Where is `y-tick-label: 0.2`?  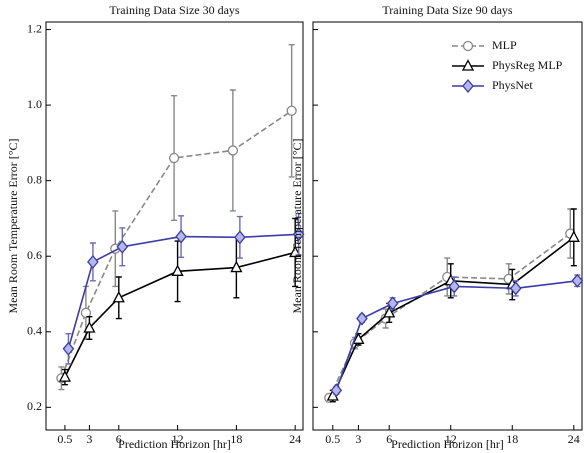 y-tick-label: 0.2 is located at coordinates (34, 406).